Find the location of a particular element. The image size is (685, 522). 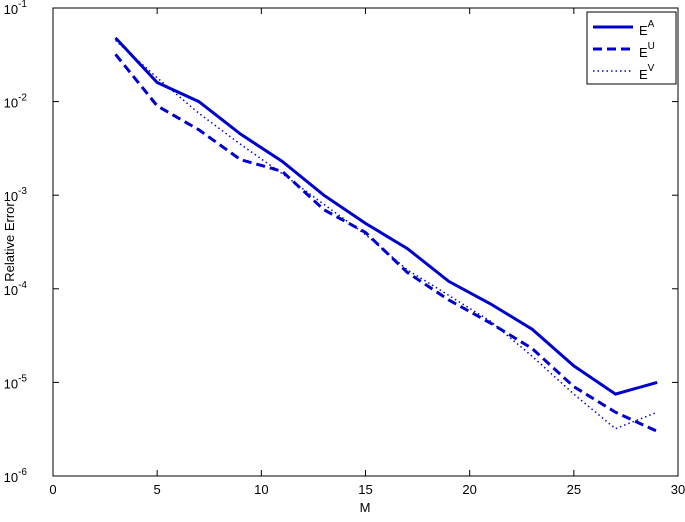

y-tick-exponent: -2 is located at coordinates (22, 98).